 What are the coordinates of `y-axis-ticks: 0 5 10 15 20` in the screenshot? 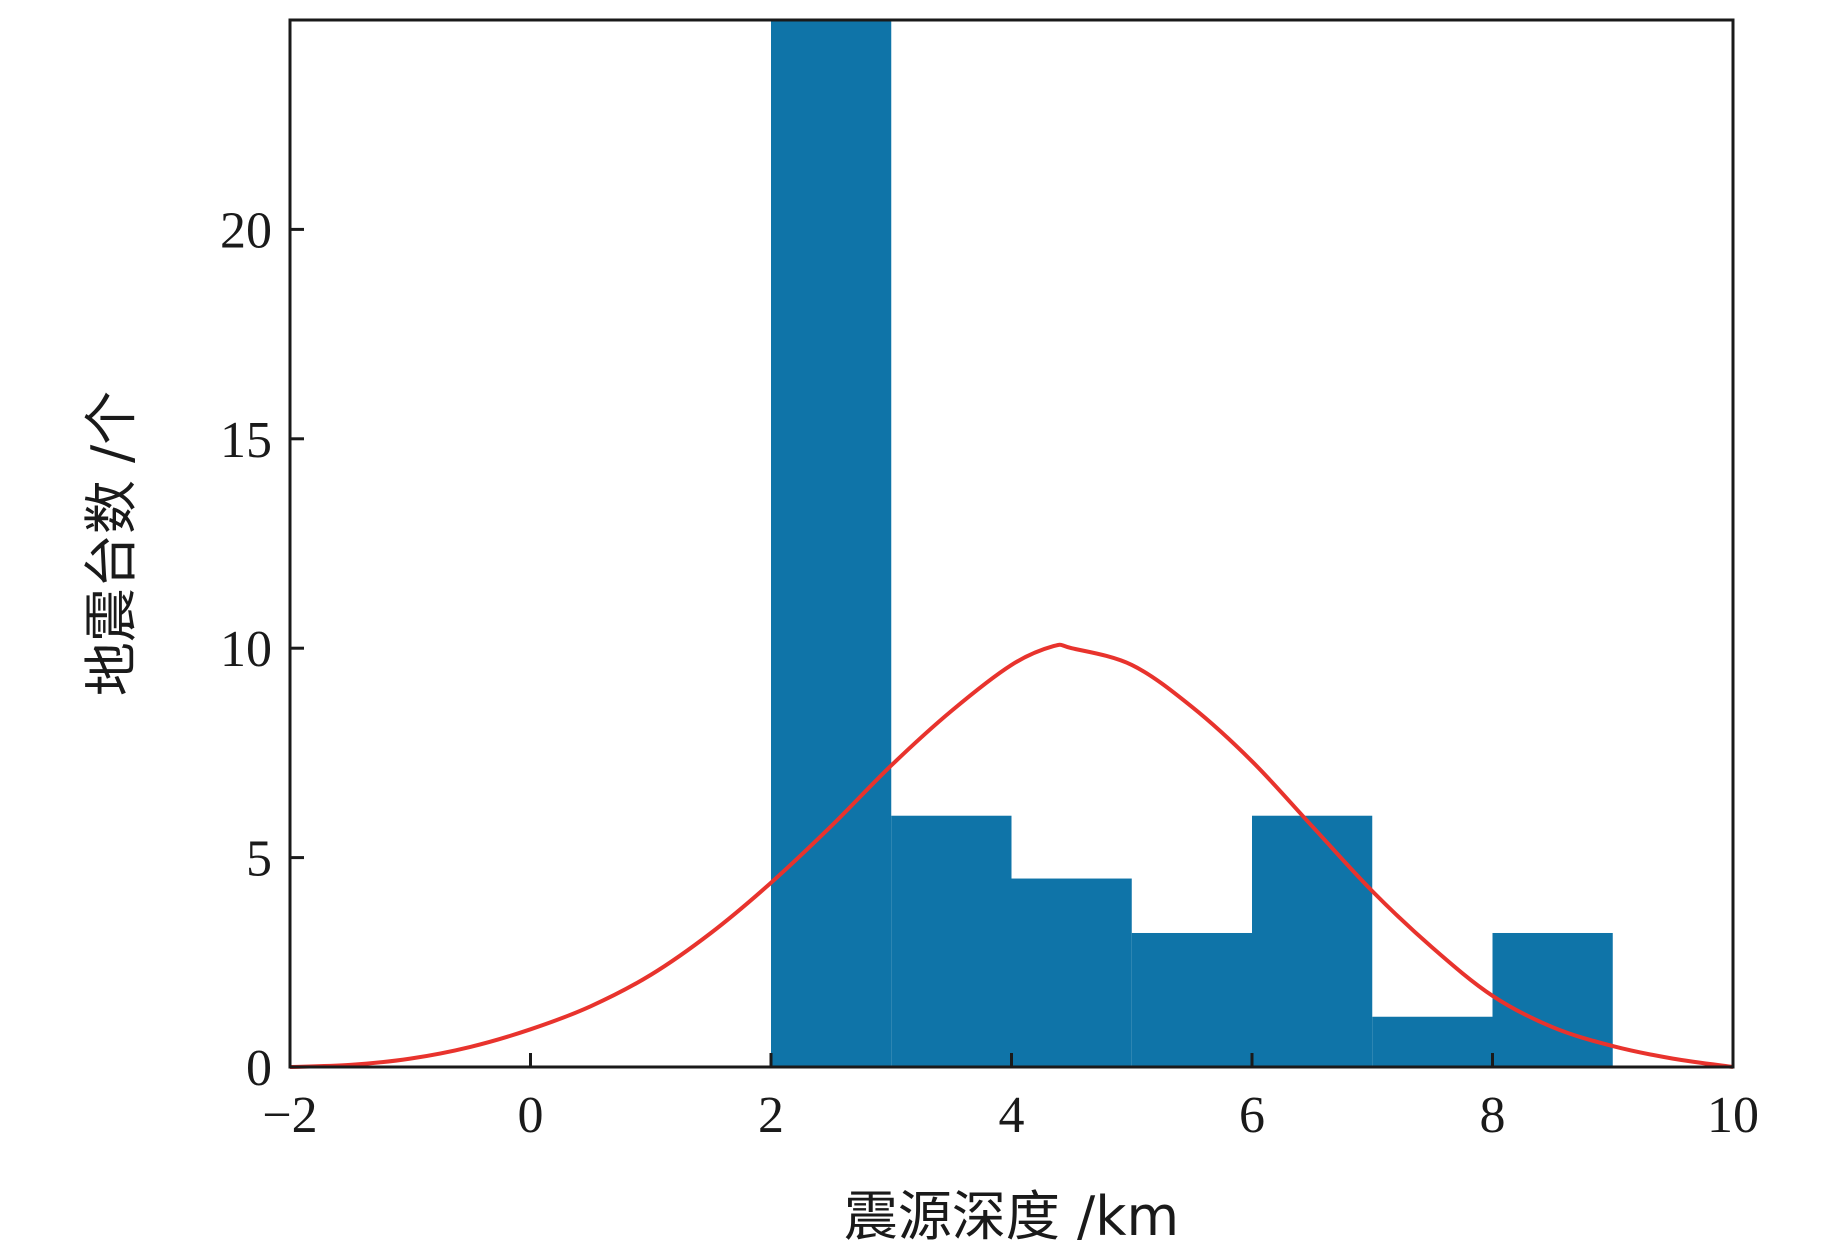 It's located at (262, 649).